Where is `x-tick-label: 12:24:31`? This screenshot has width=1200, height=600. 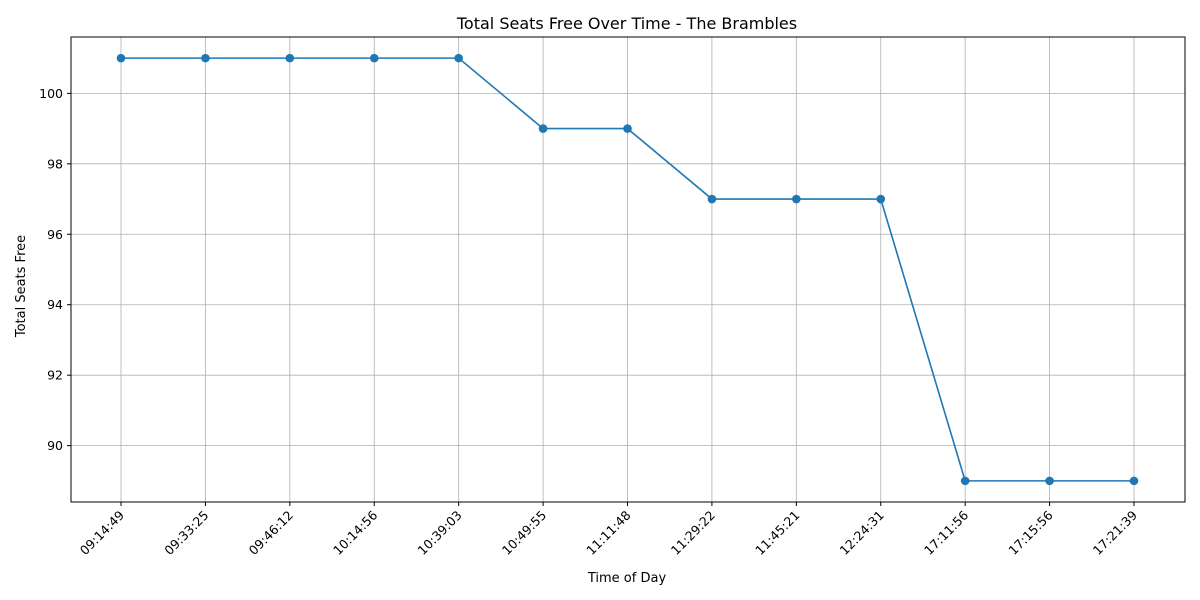 x-tick-label: 12:24:31 is located at coordinates (862, 533).